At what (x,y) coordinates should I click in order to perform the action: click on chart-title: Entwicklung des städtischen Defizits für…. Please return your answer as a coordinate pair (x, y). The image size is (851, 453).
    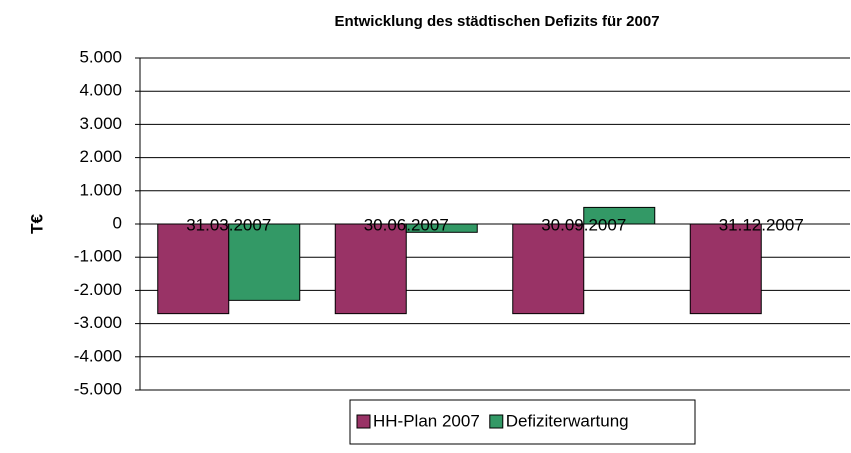
    Looking at the image, I should click on (496, 21).